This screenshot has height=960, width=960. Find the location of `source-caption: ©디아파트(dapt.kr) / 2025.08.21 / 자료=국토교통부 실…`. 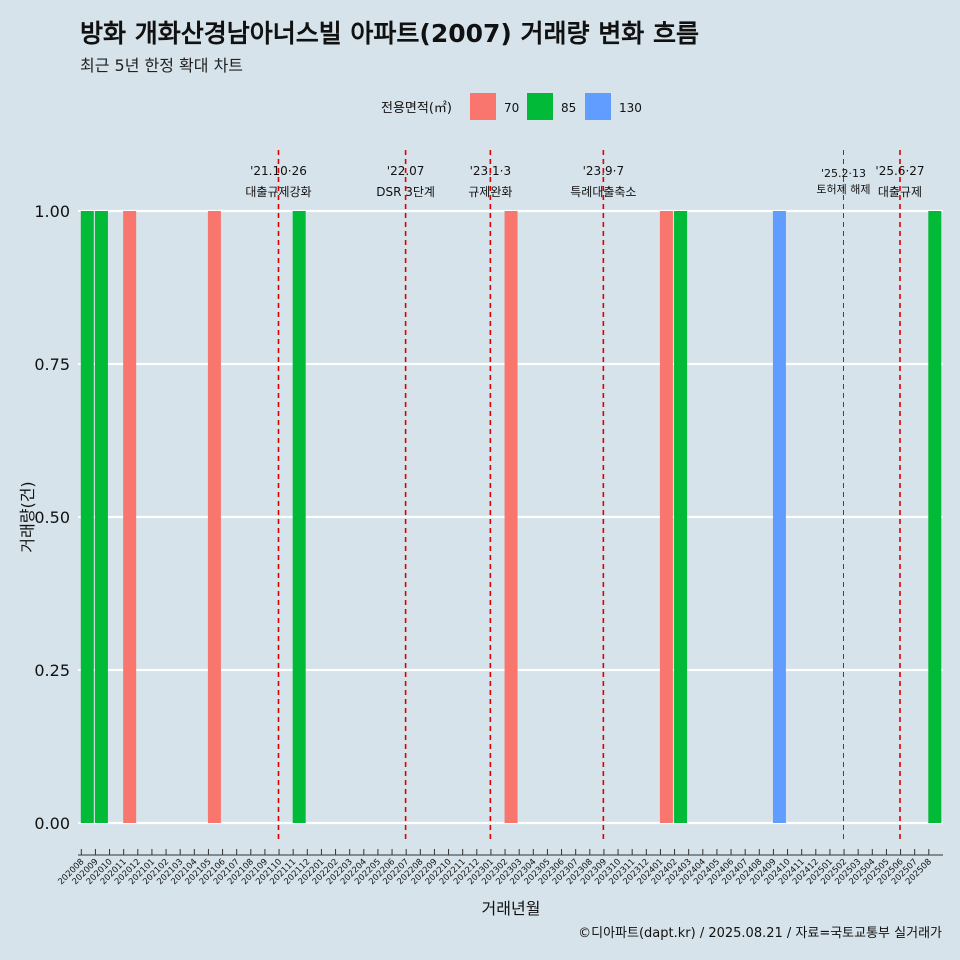

source-caption: ©디아파트(dapt.kr) / 2025.08.21 / 자료=국토교통부 실… is located at coordinates (760, 933).